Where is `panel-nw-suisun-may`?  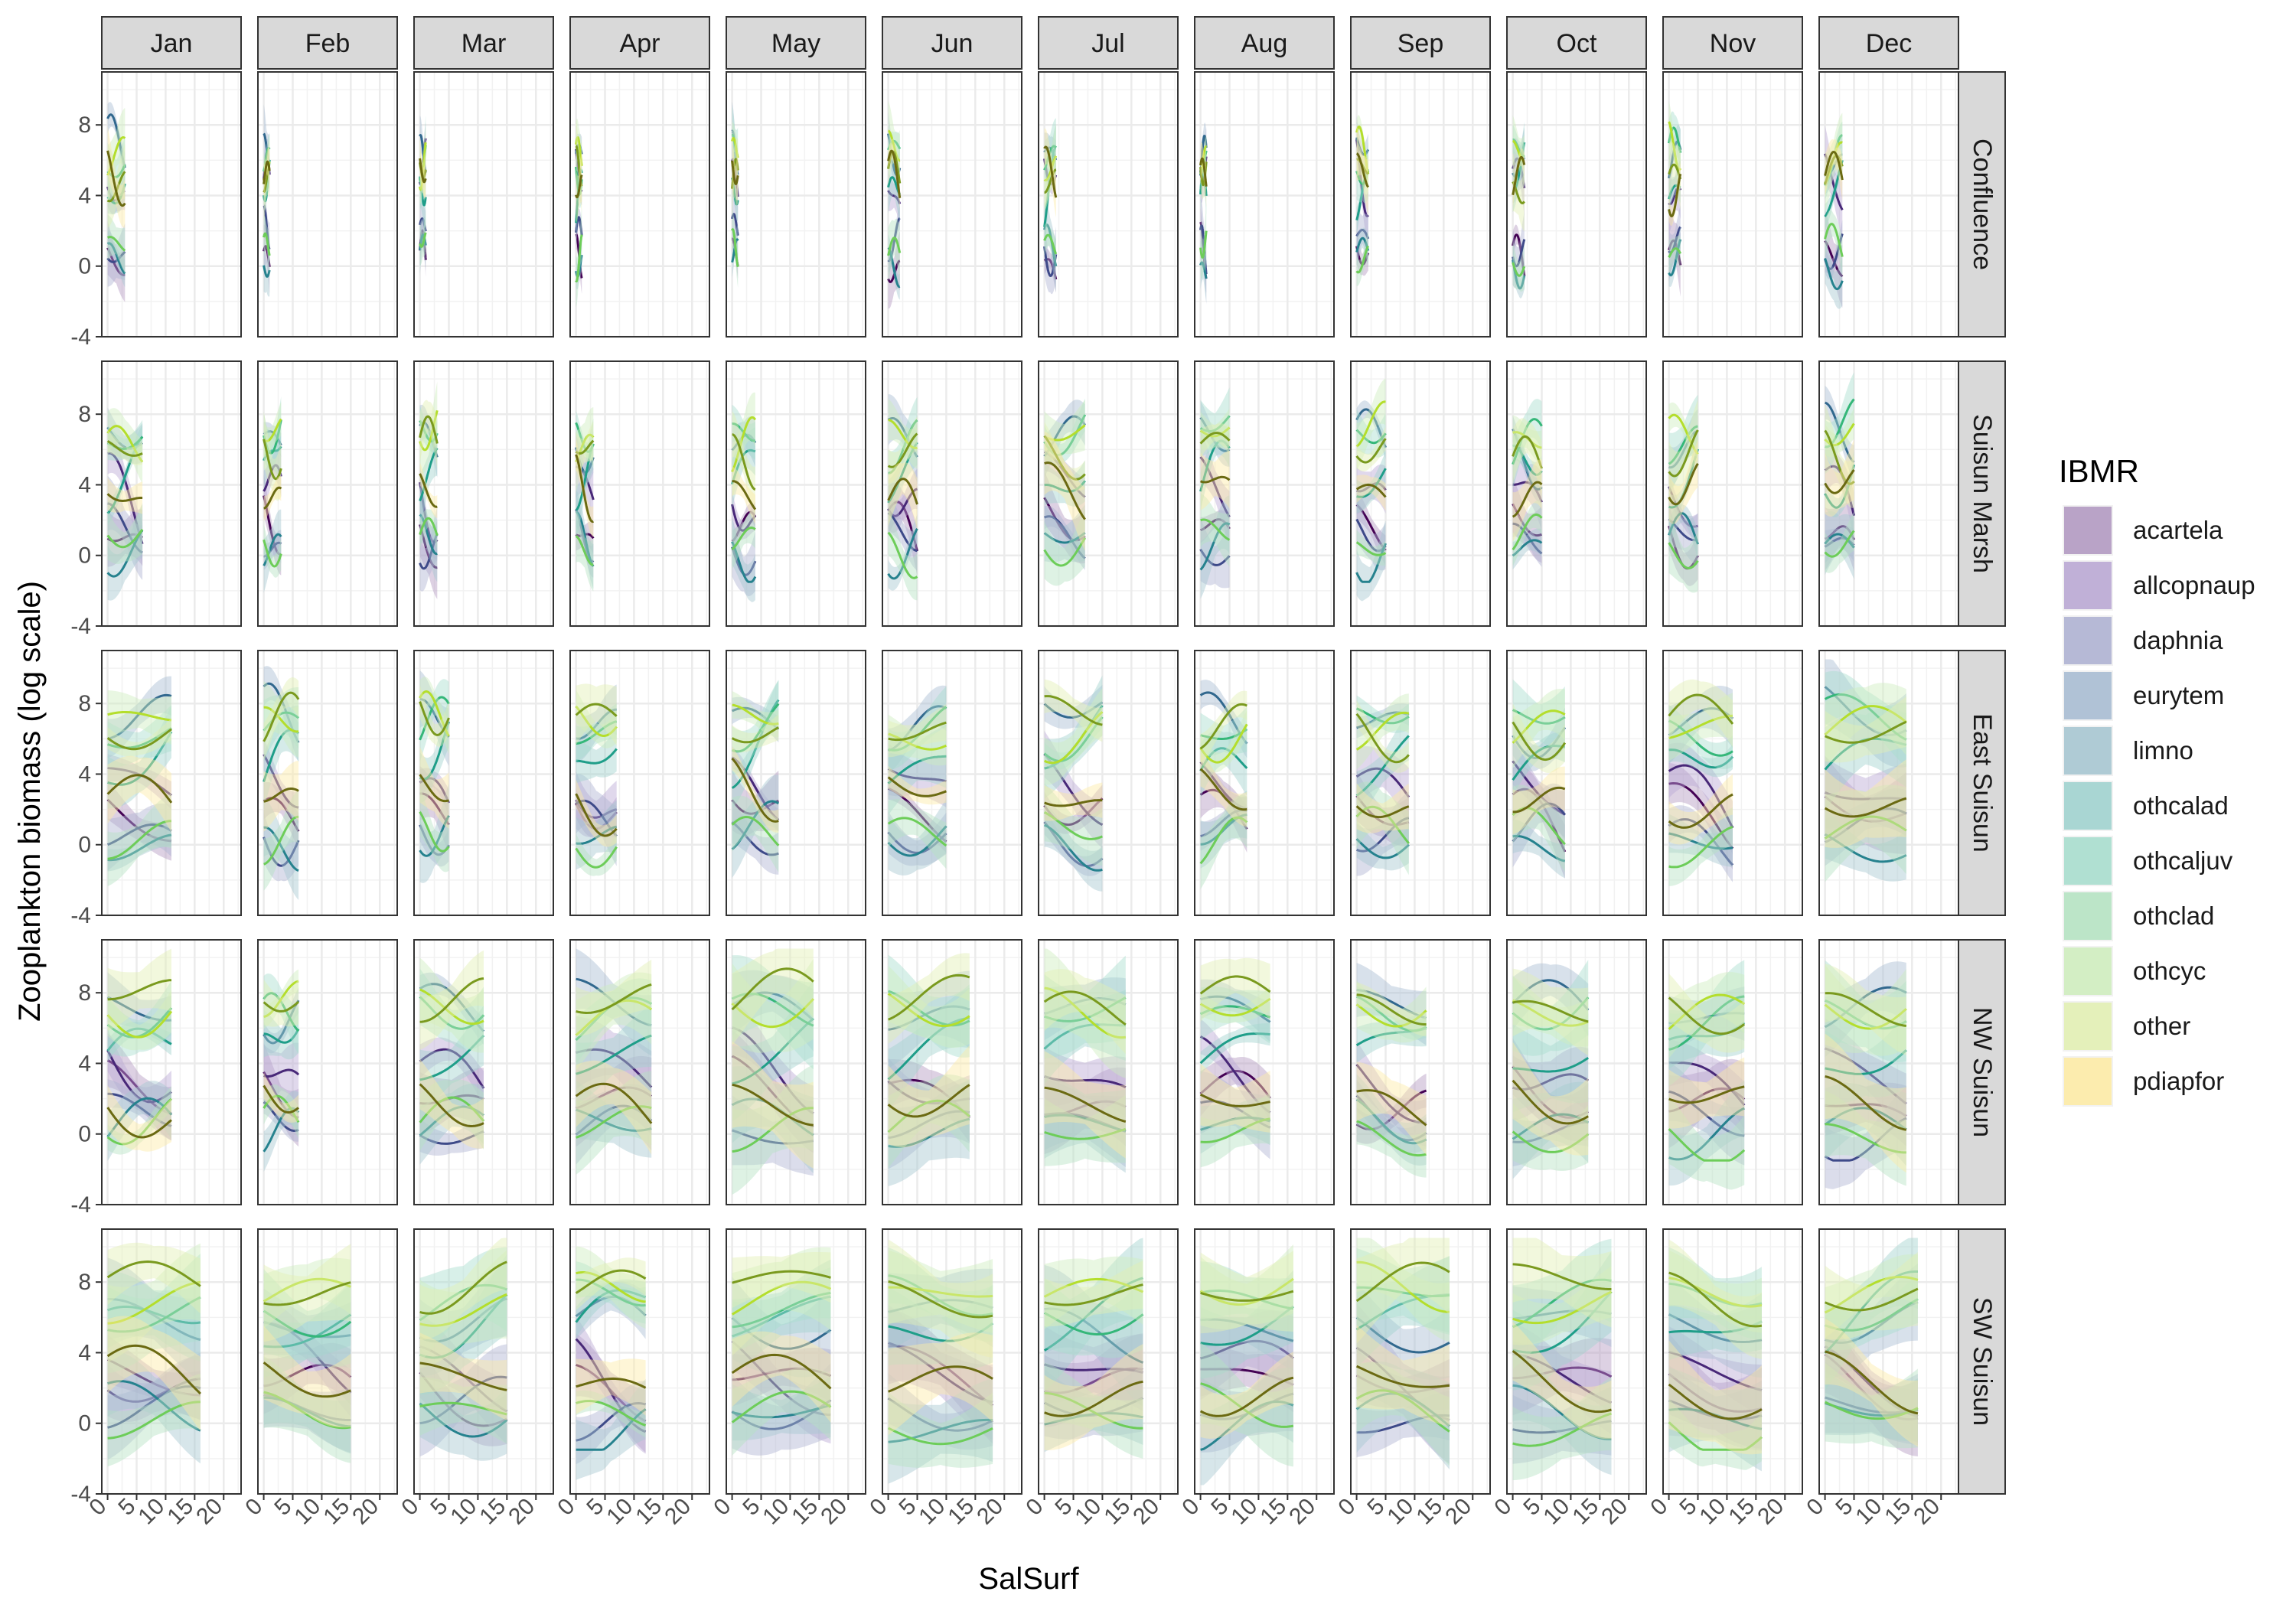
panel-nw-suisun-may is located at coordinates (796, 1072).